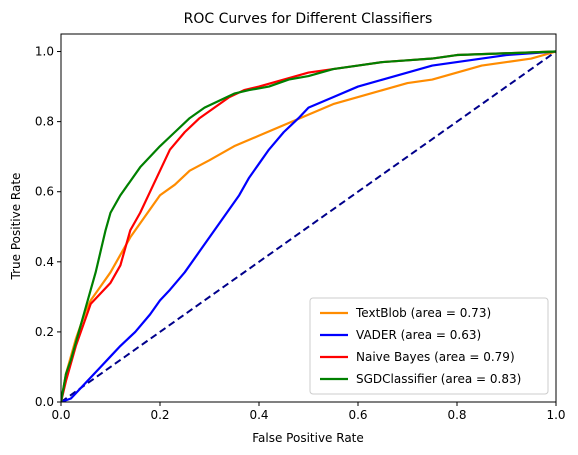  What do you see at coordinates (423, 313) in the screenshot?
I see `legend-label-0: TextBlob (area = 0.73)` at bounding box center [423, 313].